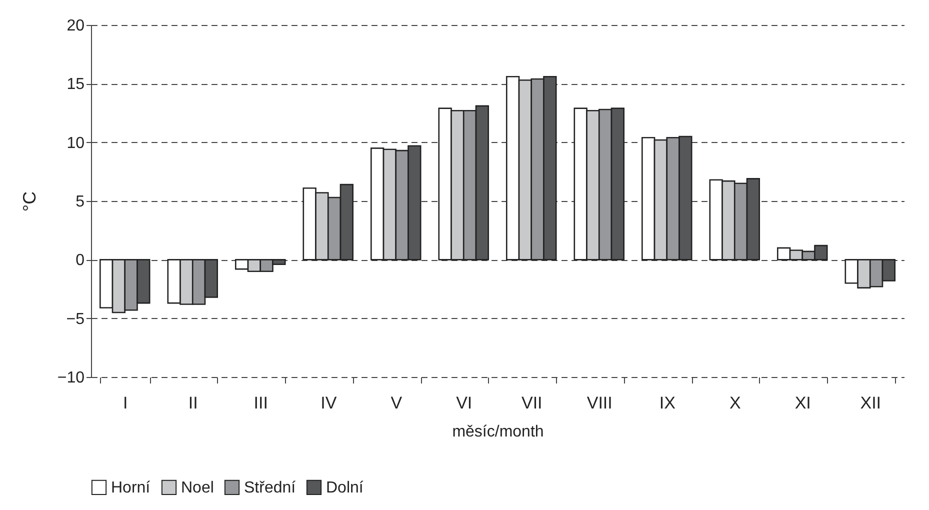 The width and height of the screenshot is (929, 510). What do you see at coordinates (735, 403) in the screenshot?
I see `x-tick-label: X` at bounding box center [735, 403].